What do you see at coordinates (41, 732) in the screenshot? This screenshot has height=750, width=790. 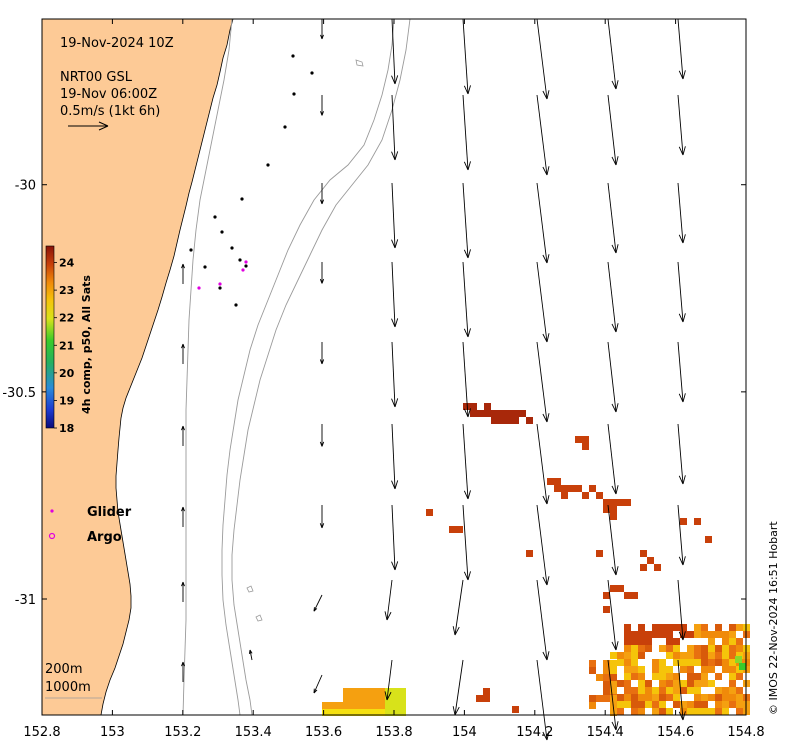 I see `x-tick-label: 152.8` at bounding box center [41, 732].